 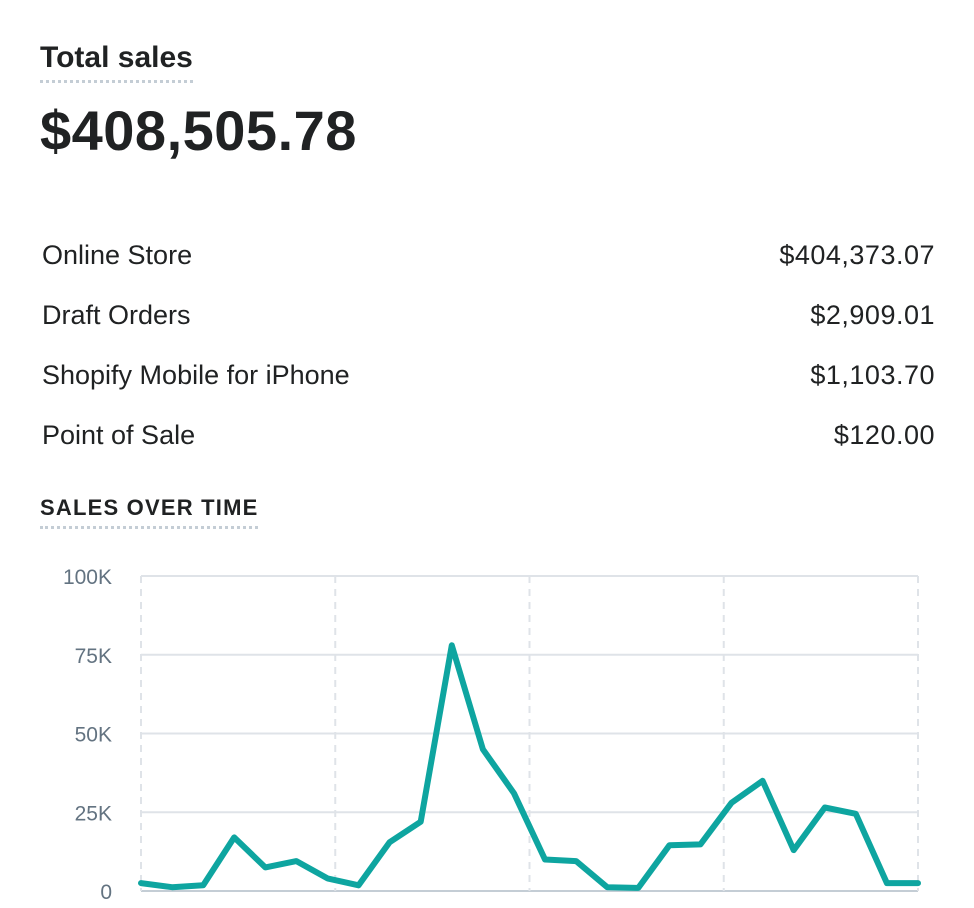 What do you see at coordinates (857, 254) in the screenshot?
I see `channel-amount: $404,373.07` at bounding box center [857, 254].